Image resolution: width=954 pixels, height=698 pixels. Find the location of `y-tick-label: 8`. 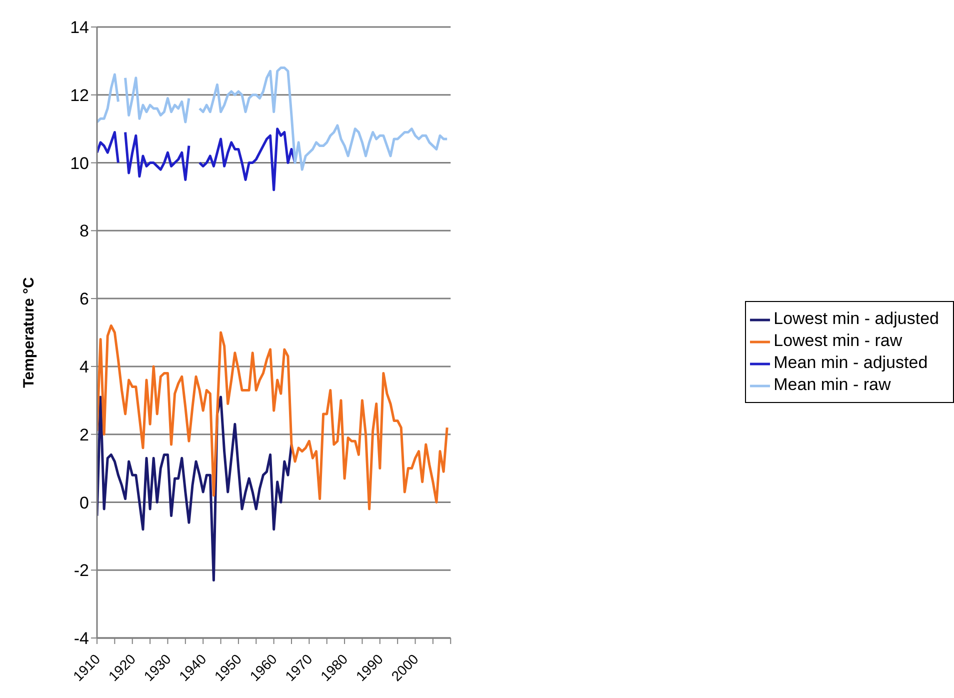

y-tick-label: 8 is located at coordinates (84, 231).